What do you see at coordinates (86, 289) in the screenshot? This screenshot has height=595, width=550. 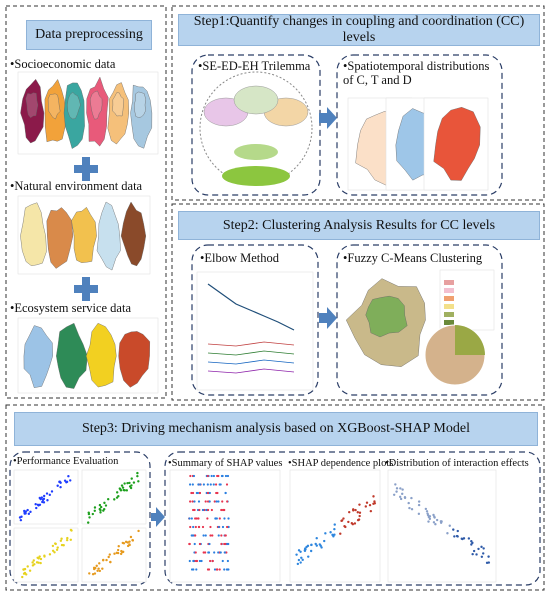 I see `plus-icon` at bounding box center [86, 289].